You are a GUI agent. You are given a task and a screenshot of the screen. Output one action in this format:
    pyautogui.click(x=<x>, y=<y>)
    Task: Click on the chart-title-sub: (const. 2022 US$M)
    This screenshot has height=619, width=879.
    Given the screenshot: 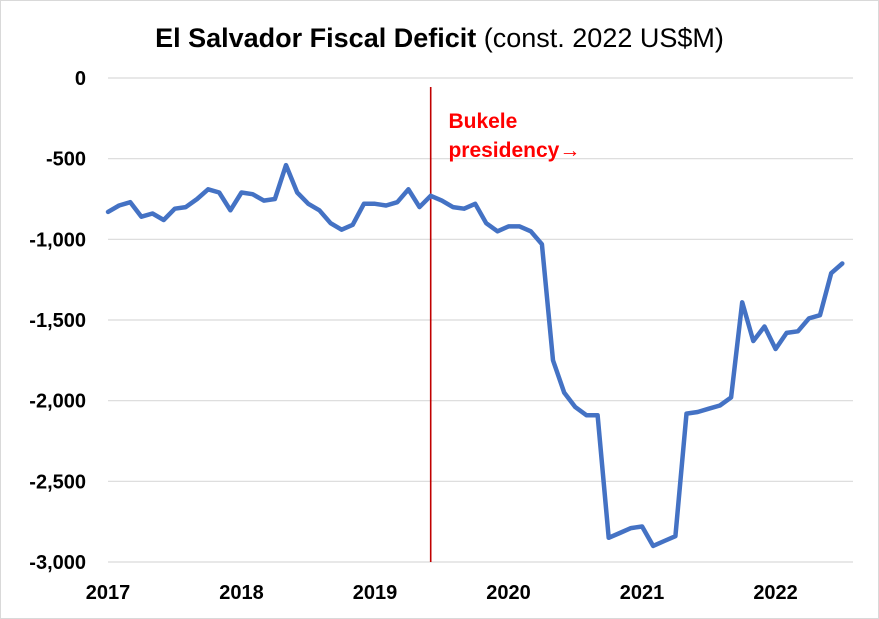 What is the action you would take?
    pyautogui.click(x=603, y=38)
    